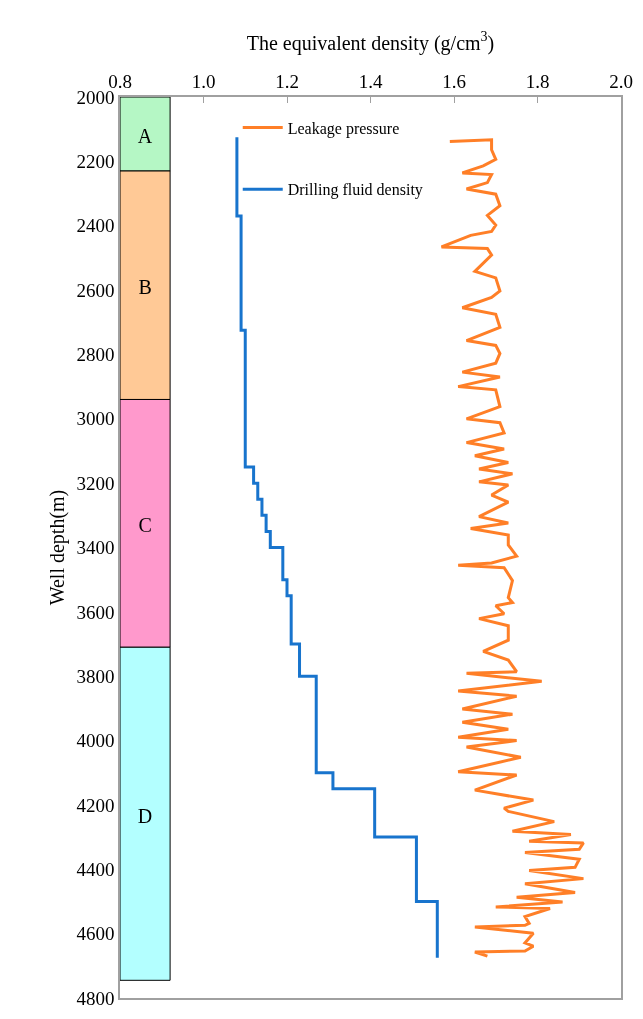 The width and height of the screenshot is (643, 1019). What do you see at coordinates (95, 548) in the screenshot?
I see `y-tick-label: 3400` at bounding box center [95, 548].